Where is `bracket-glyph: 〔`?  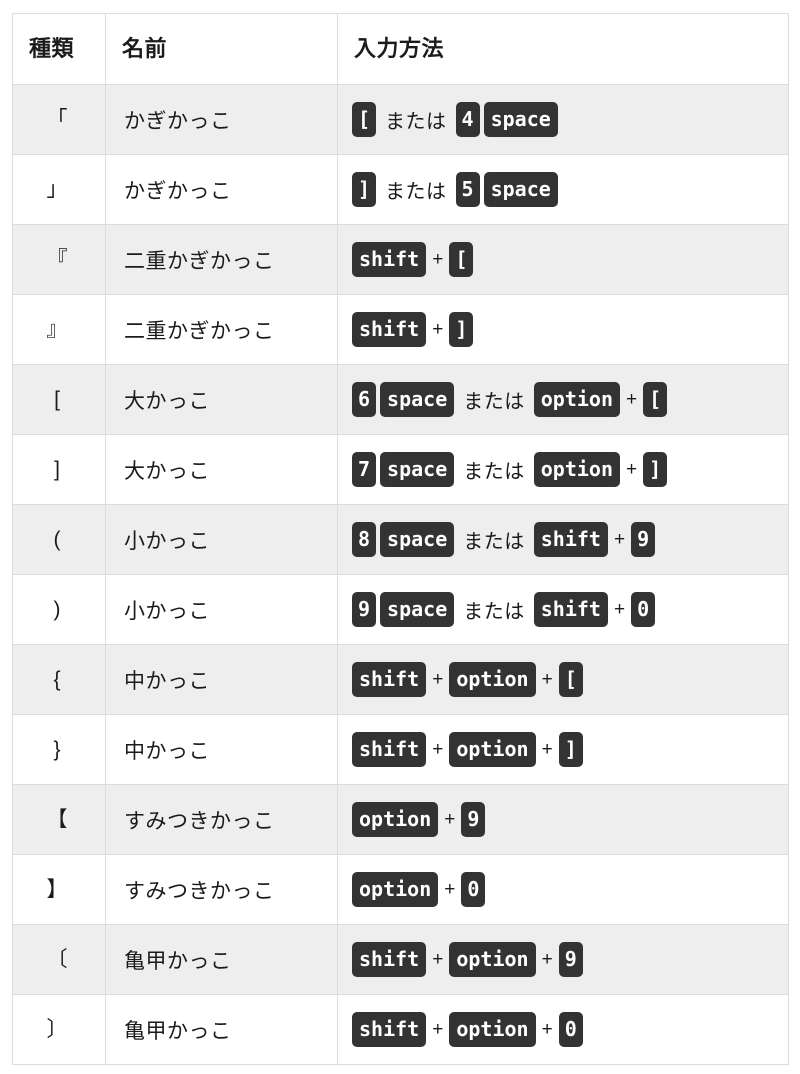
bracket-glyph: 〔 is located at coordinates (57, 959).